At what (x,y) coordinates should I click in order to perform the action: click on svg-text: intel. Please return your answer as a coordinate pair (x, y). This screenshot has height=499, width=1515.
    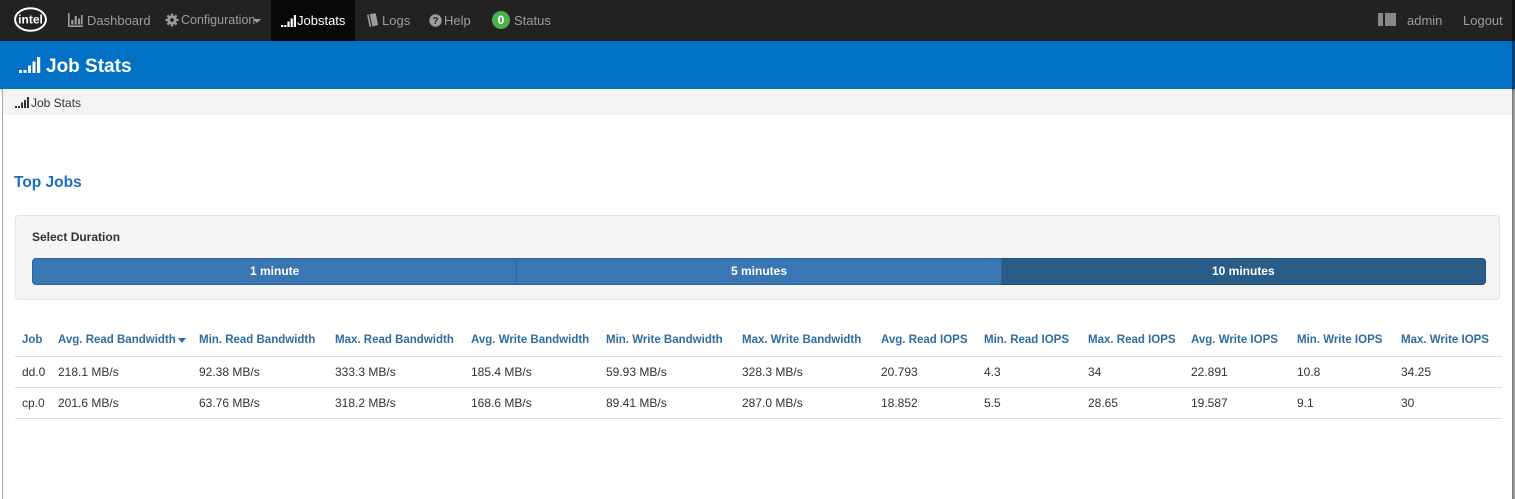
    Looking at the image, I should click on (30, 20).